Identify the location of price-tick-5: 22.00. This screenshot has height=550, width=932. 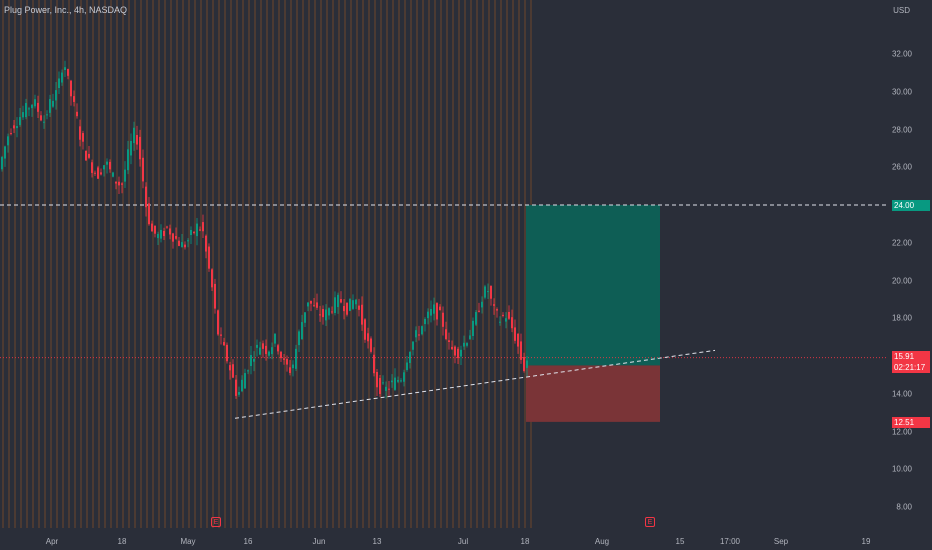
(901, 243).